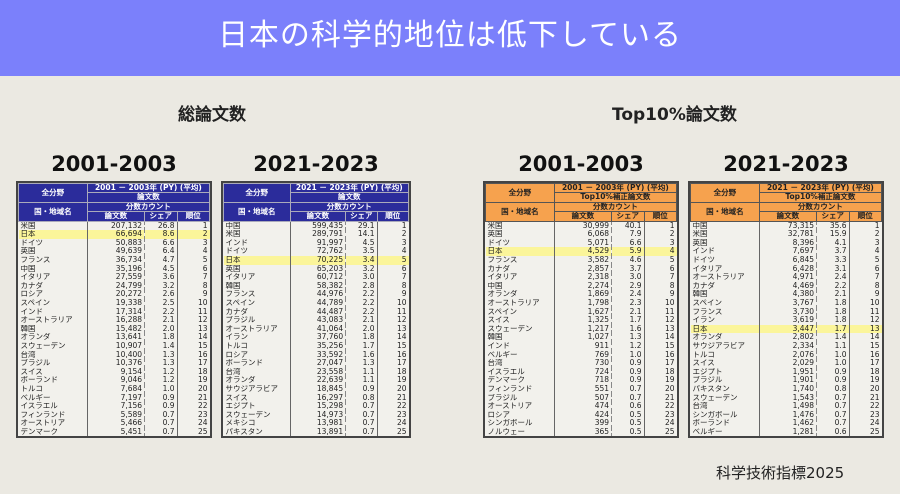 The width and height of the screenshot is (900, 494). I want to click on papers-cell: 9,046, so click(116, 380).